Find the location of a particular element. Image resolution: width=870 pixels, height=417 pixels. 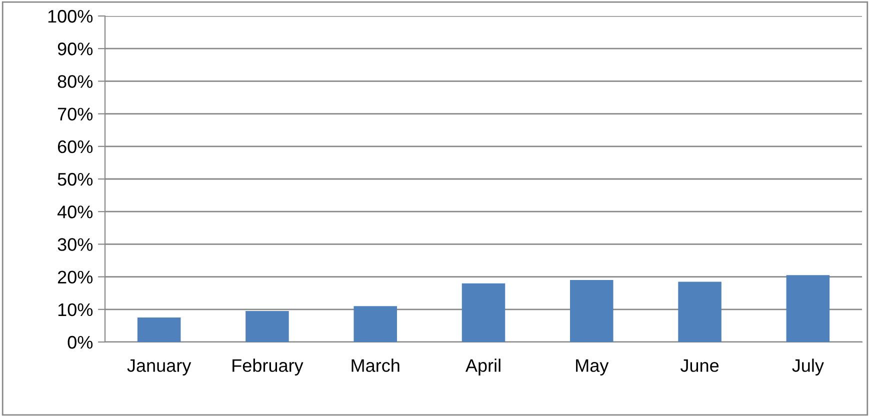

y-tick-label: 30% is located at coordinates (75, 244).